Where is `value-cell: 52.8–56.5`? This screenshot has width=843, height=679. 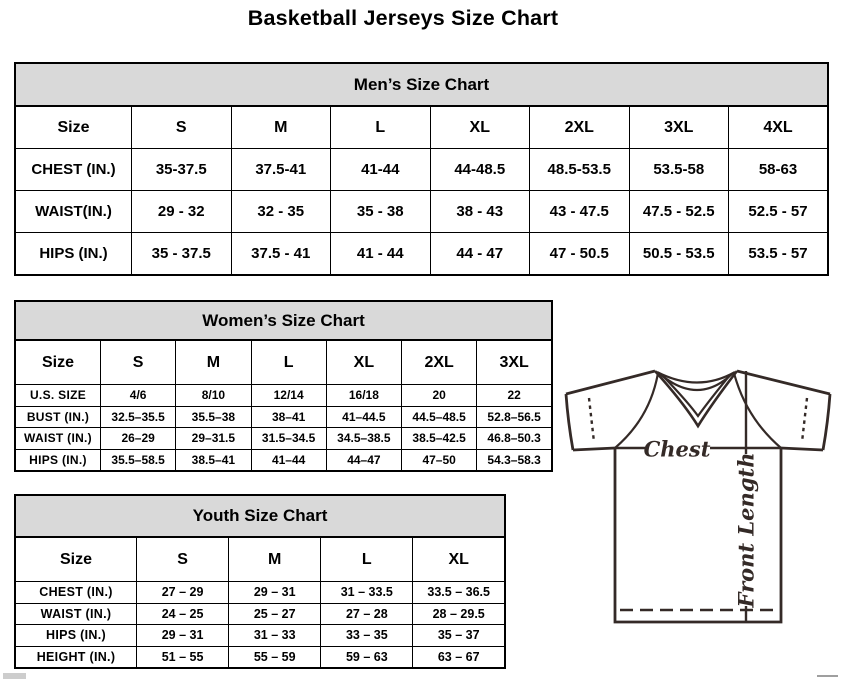
value-cell: 52.8–56.5 is located at coordinates (514, 416).